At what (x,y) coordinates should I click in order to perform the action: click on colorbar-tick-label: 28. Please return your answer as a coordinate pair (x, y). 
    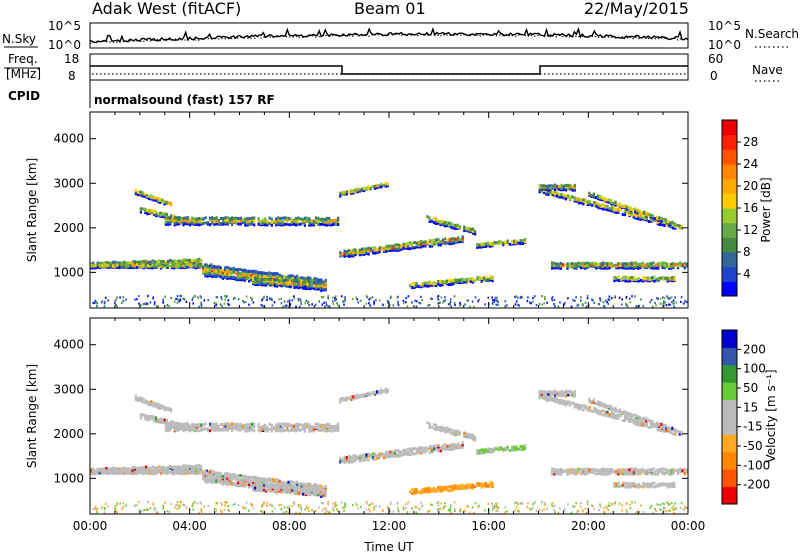
    Looking at the image, I should click on (750, 142).